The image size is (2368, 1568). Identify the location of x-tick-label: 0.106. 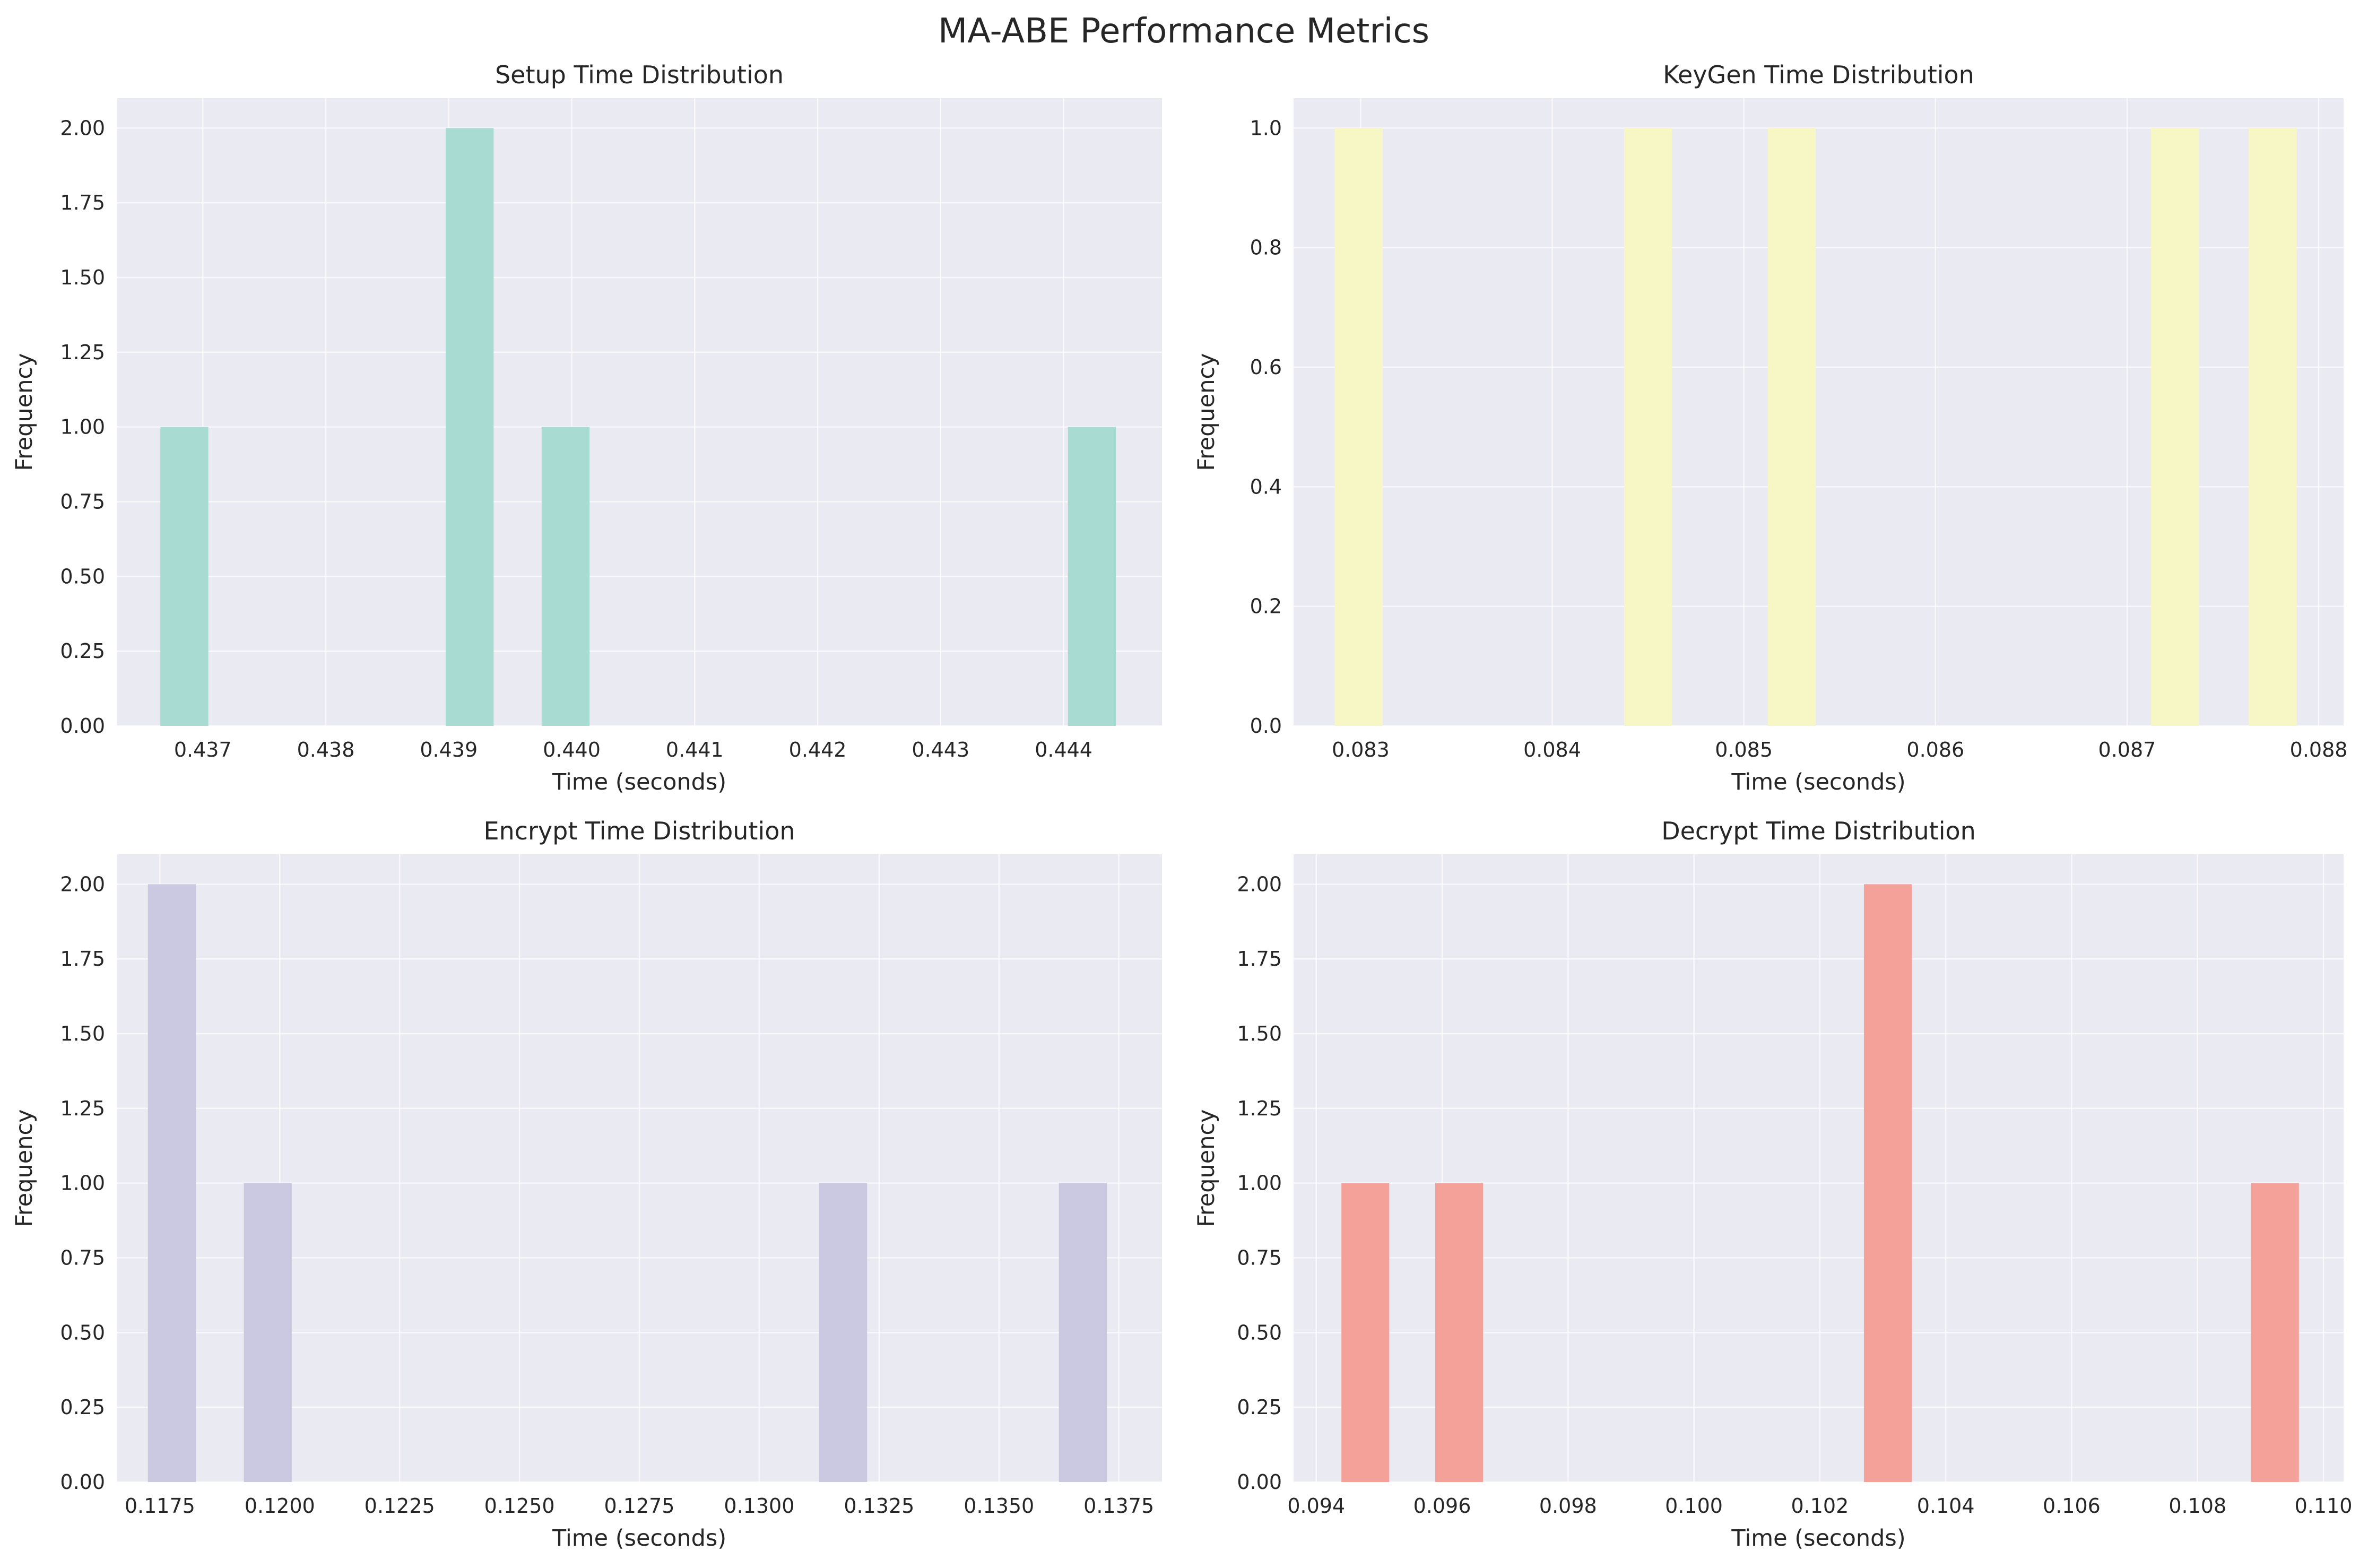
(2072, 1506).